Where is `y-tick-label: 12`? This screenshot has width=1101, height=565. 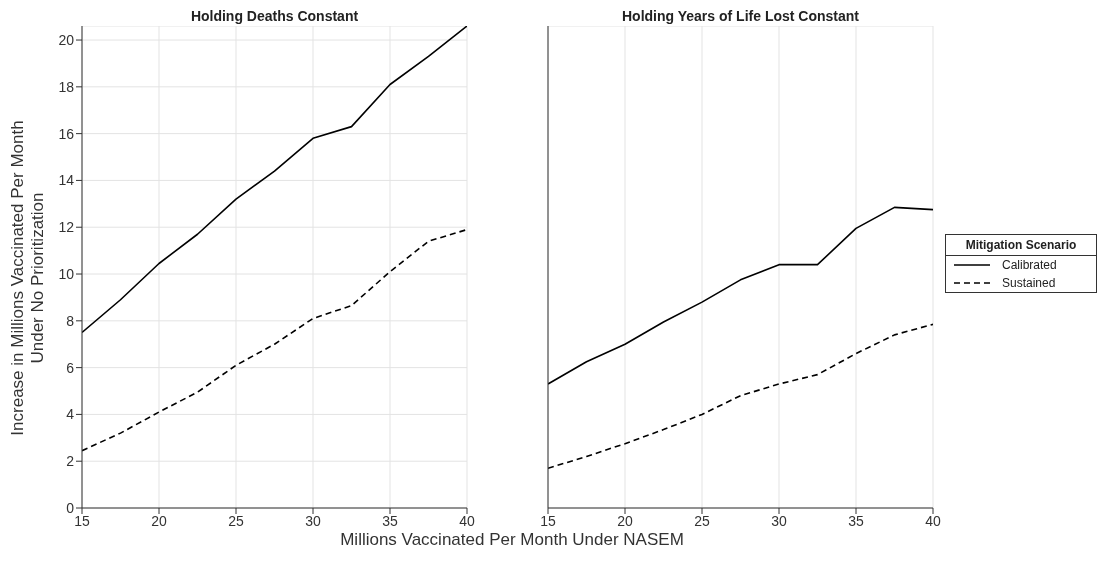
y-tick-label: 12 is located at coordinates (66, 227).